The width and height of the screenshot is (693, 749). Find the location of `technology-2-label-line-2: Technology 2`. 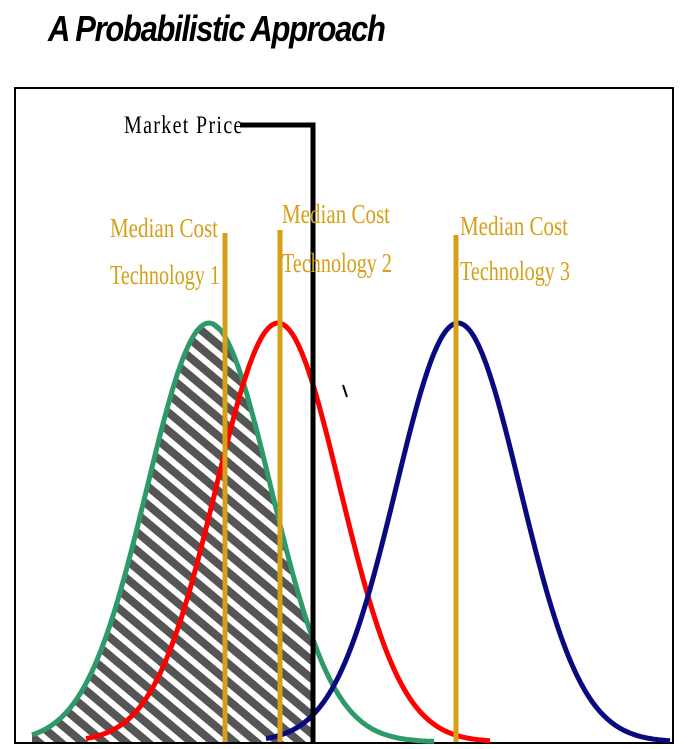

technology-2-label-line-2: Technology 2 is located at coordinates (337, 263).